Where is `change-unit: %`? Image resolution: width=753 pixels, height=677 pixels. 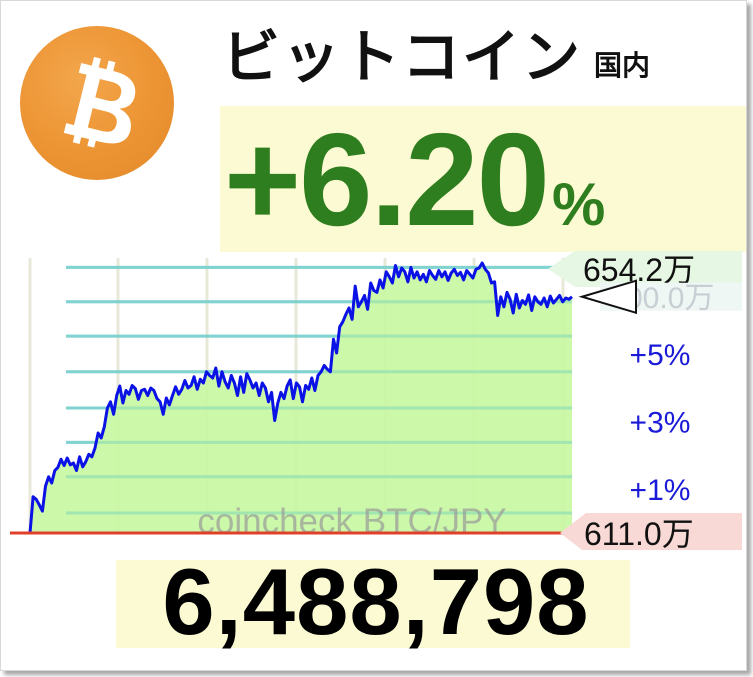 change-unit: % is located at coordinates (579, 204).